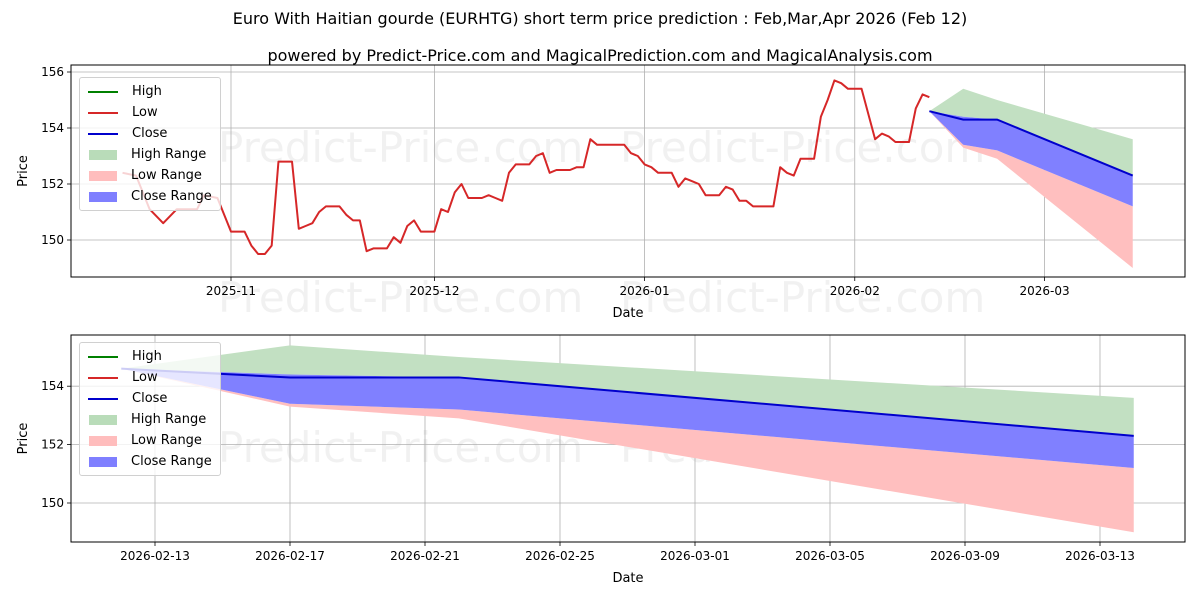  Describe the element at coordinates (1045, 291) in the screenshot. I see `x-tick-label: 2026-03` at that location.